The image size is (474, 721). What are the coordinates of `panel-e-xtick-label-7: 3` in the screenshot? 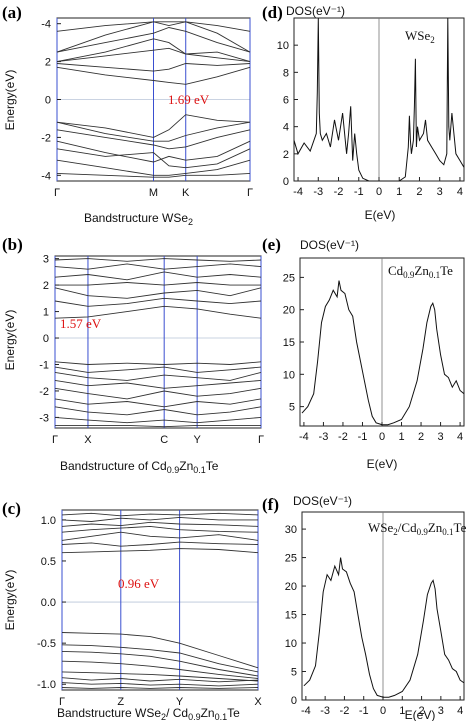 It's located at (441, 437).